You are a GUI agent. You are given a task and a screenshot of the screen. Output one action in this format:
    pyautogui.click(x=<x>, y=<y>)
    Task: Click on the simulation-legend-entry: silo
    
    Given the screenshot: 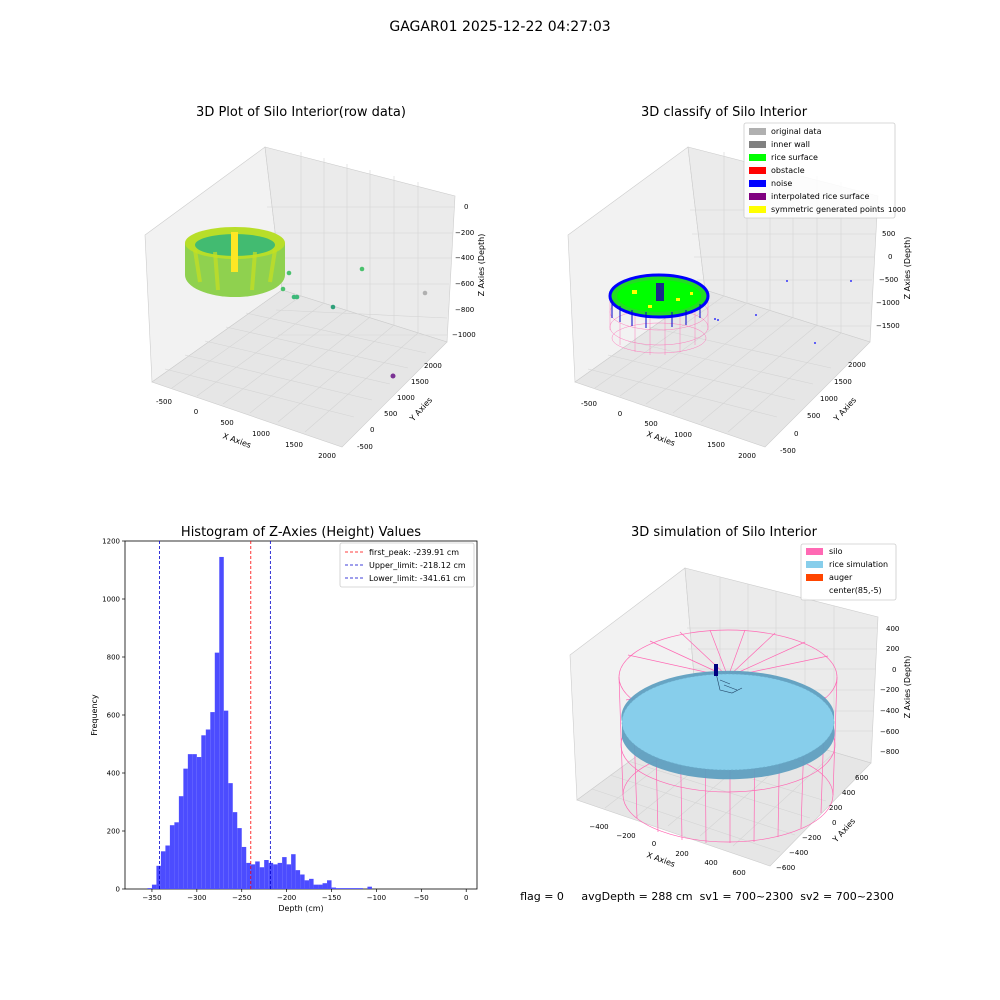 What is the action you would take?
    pyautogui.click(x=824, y=551)
    